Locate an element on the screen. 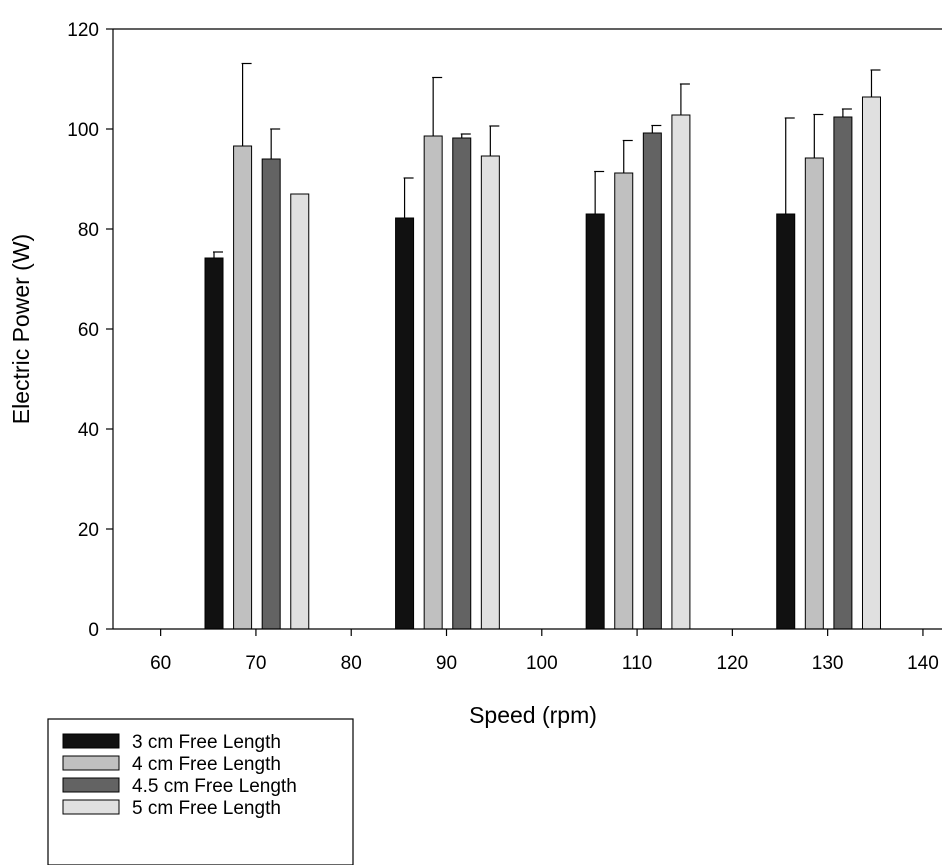 The width and height of the screenshot is (942, 865). y-tick-label: 120 is located at coordinates (83, 30).